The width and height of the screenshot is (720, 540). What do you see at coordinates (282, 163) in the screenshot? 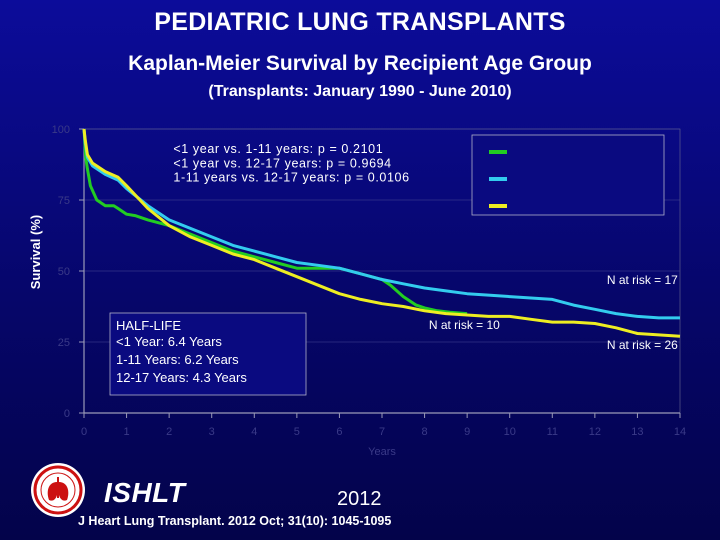
I see `annotation-p2: <1 year vs. 12-17 years: p = 0.9694` at bounding box center [282, 163].